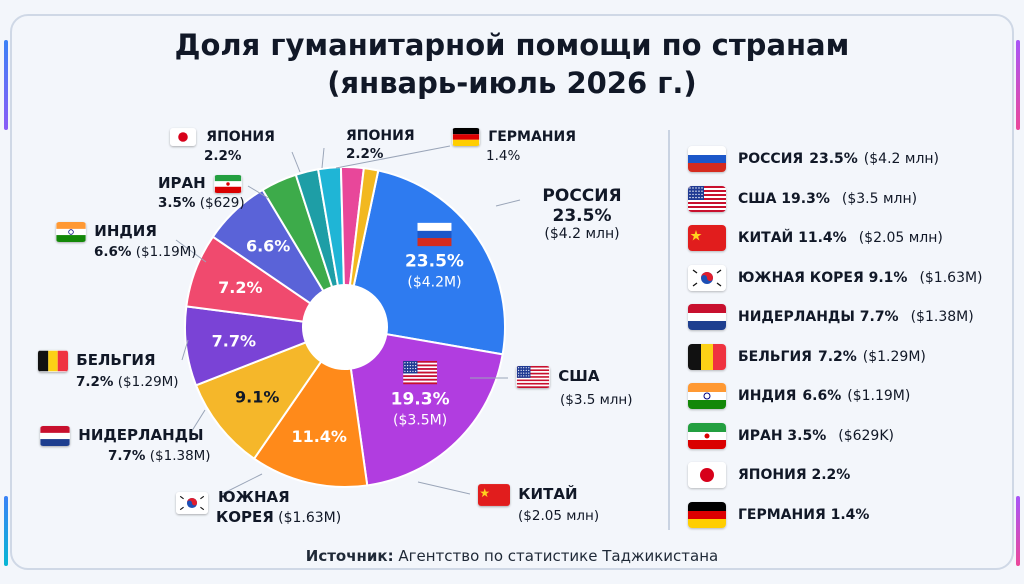 This screenshot has height=584, width=1024. I want to click on iran-flag-icon, so click(228, 184).